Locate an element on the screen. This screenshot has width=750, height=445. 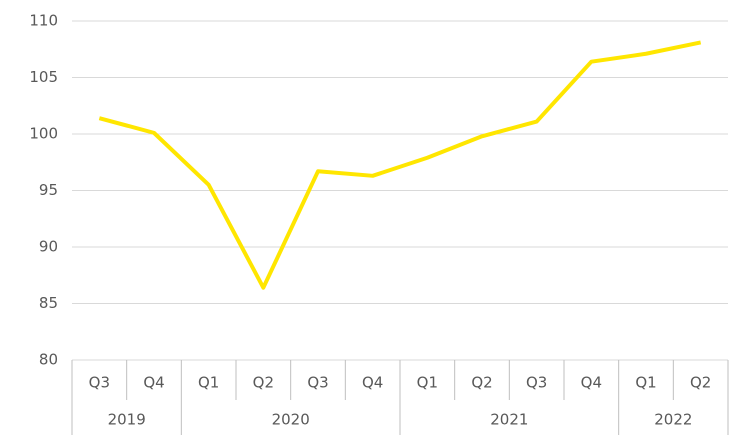
y-tick-label: 95 is located at coordinates (48, 190).